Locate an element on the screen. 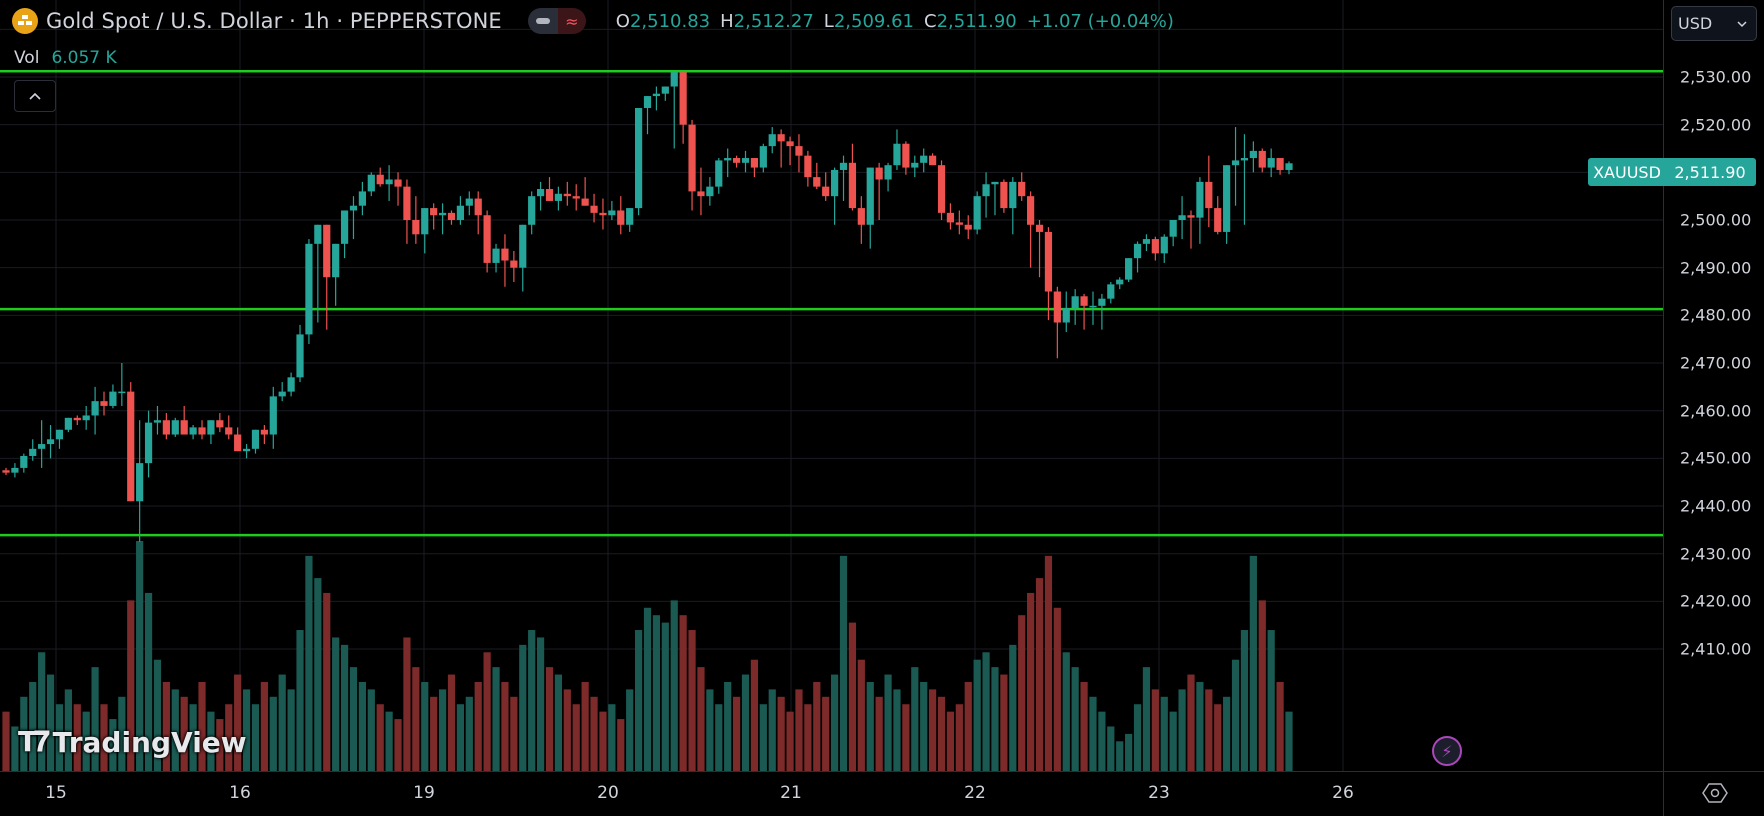 Image resolution: width=1764 pixels, height=816 pixels. price-tick-label: 2,450.00 is located at coordinates (1716, 458).